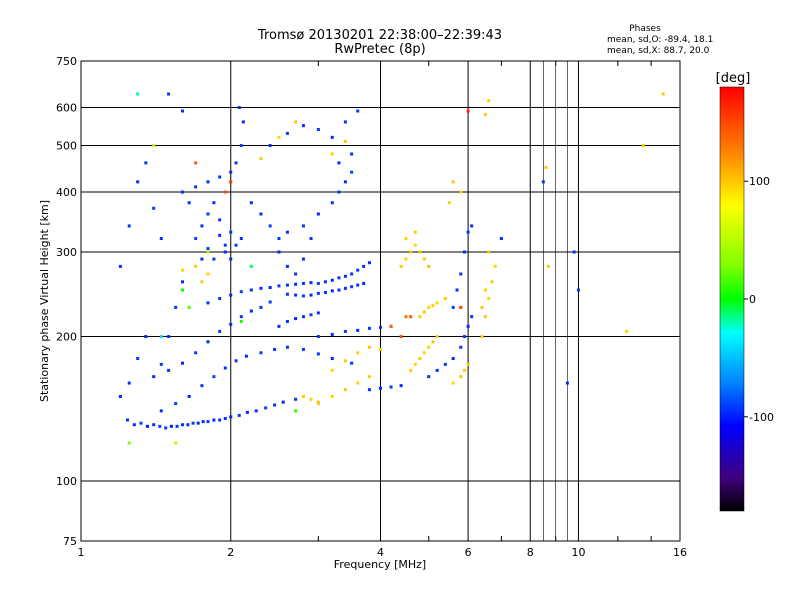 The width and height of the screenshot is (800, 600). What do you see at coordinates (380, 552) in the screenshot?
I see `x-tick-label: 4` at bounding box center [380, 552].